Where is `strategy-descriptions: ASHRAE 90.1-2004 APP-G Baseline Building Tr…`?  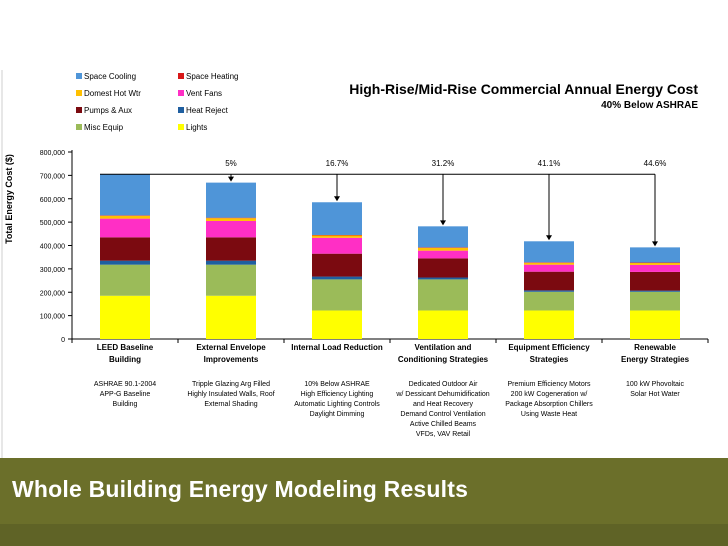 strategy-descriptions: ASHRAE 90.1-2004 APP-G Baseline Building Tr… is located at coordinates (389, 409).